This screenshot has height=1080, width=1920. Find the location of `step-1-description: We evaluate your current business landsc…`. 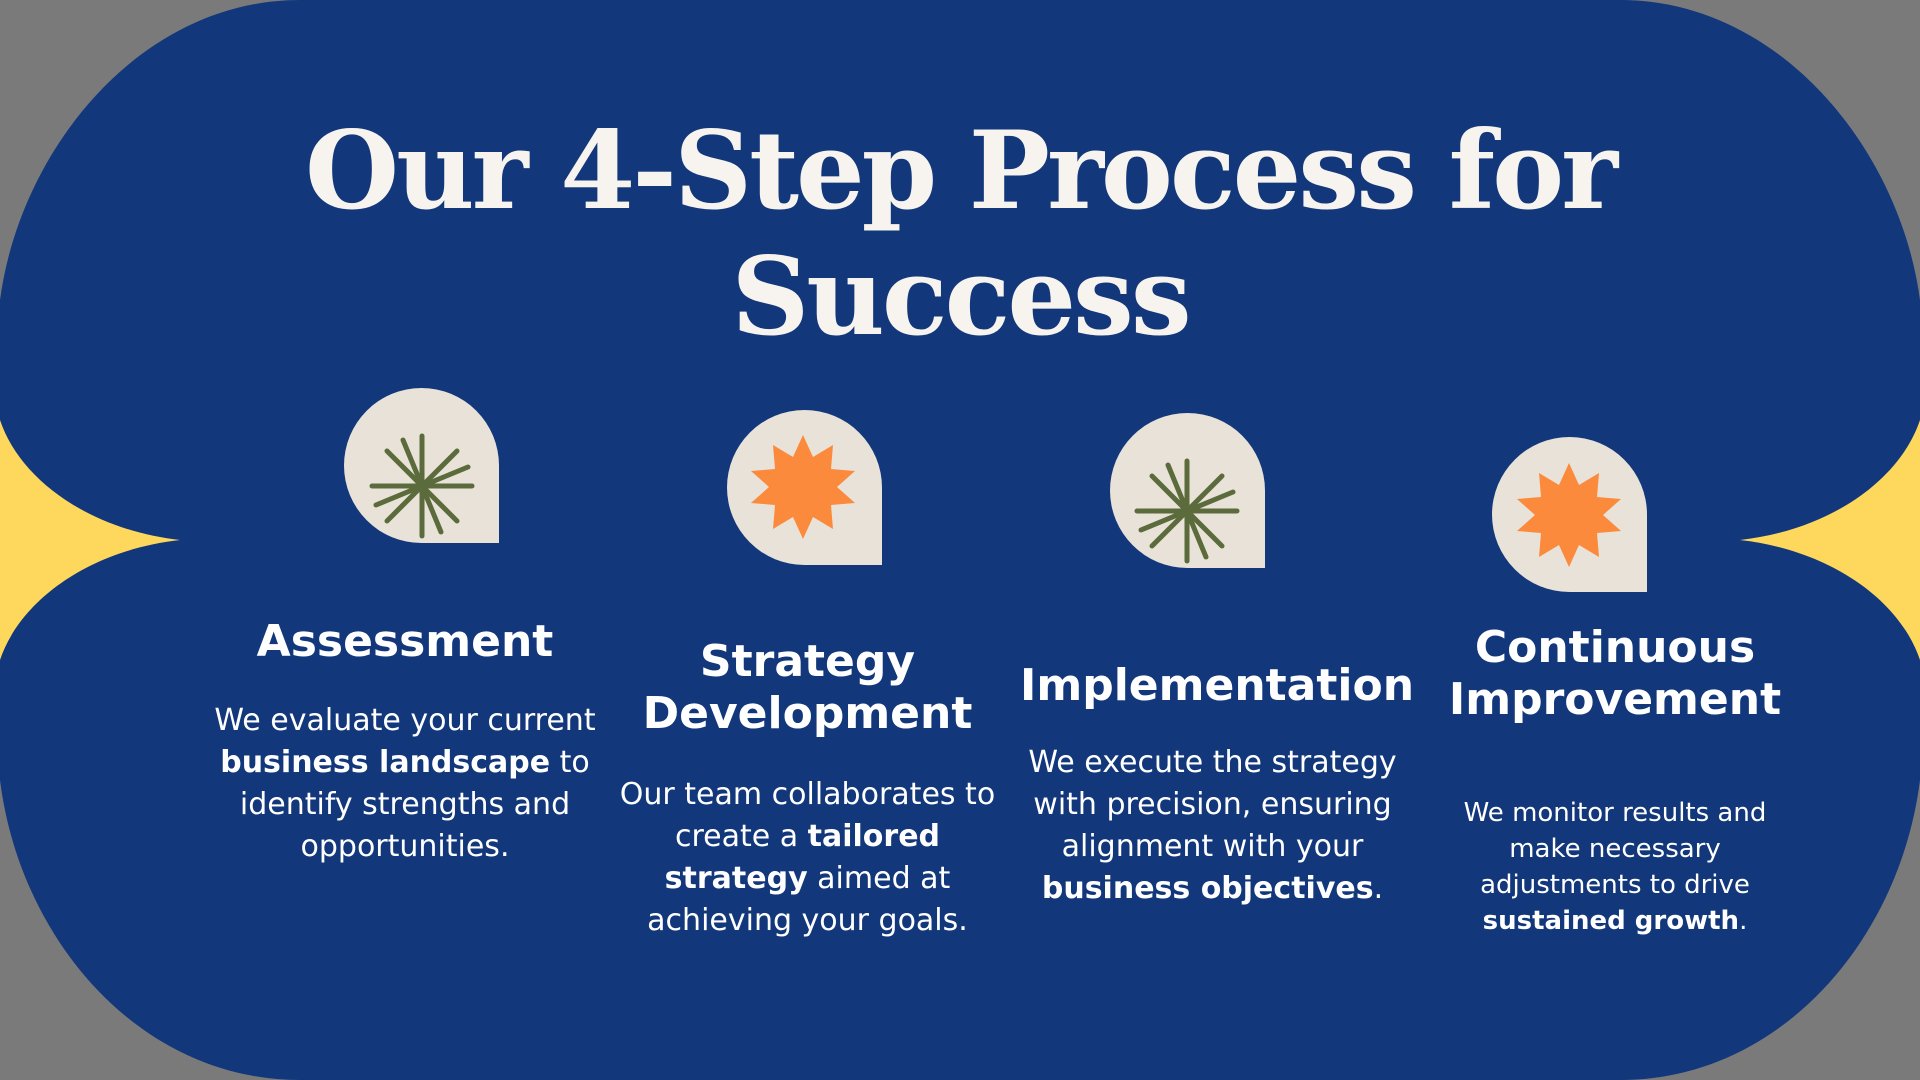

step-1-description: We evaluate your current business landsc… is located at coordinates (405, 783).